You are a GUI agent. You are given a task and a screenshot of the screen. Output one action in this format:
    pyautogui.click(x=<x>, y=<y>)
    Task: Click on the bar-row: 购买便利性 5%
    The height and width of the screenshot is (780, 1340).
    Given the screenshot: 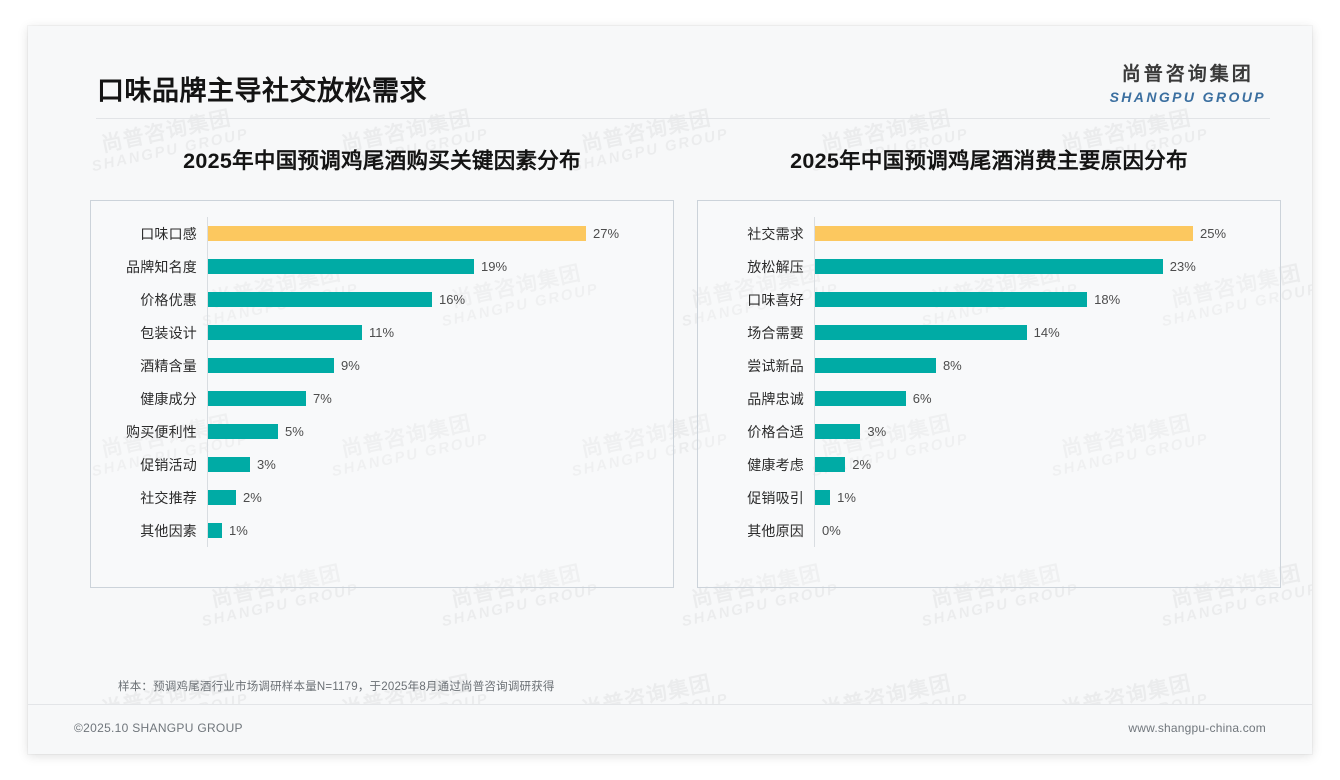 What is the action you would take?
    pyautogui.click(x=382, y=431)
    